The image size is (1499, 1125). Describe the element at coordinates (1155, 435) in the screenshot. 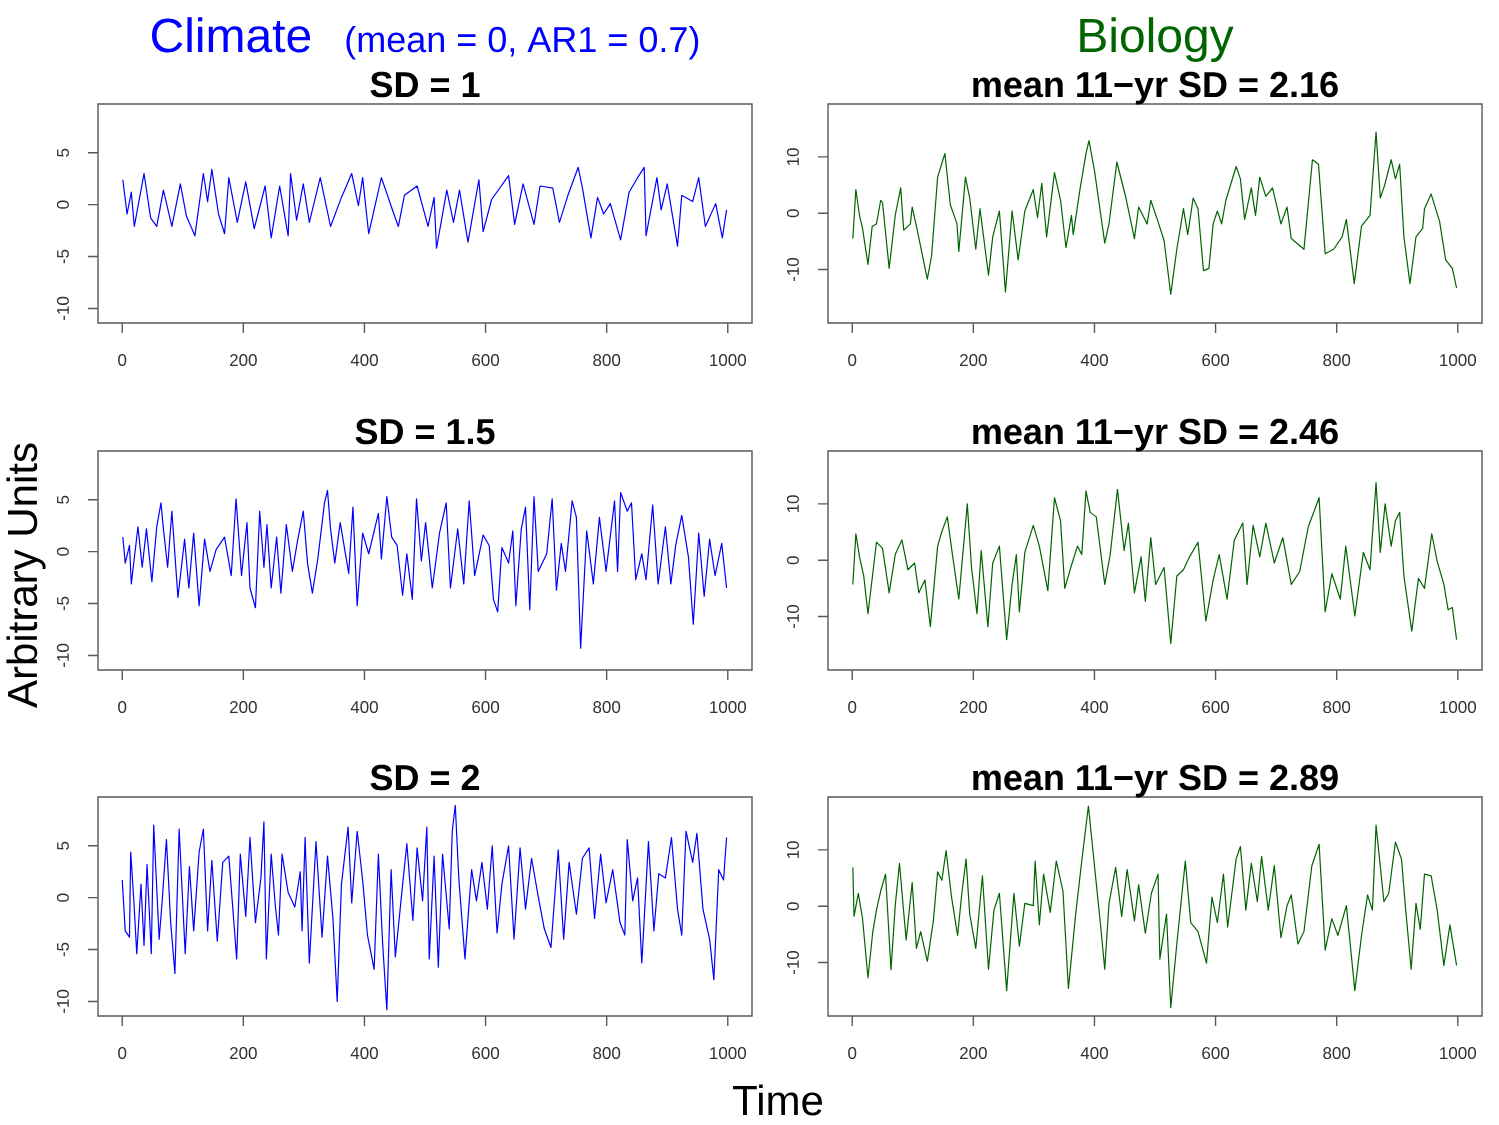

I see `chart-title: mean 11−yr SD = 2.46` at that location.